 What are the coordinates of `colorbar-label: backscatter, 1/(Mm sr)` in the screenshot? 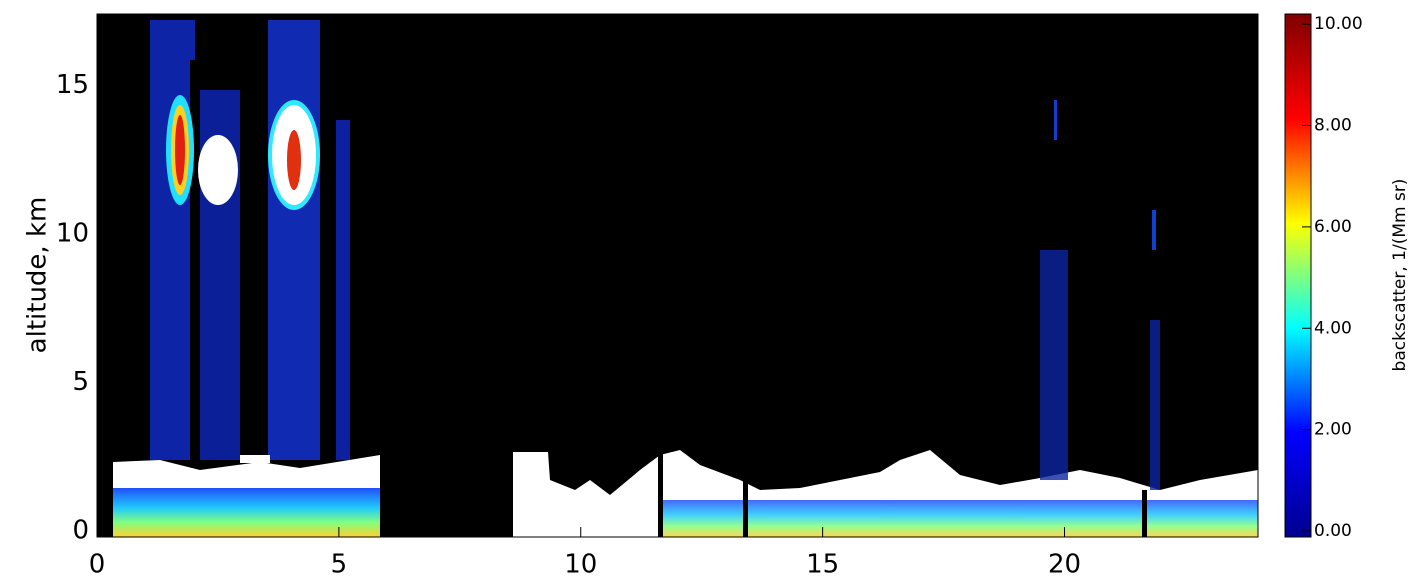 It's located at (1400, 275).